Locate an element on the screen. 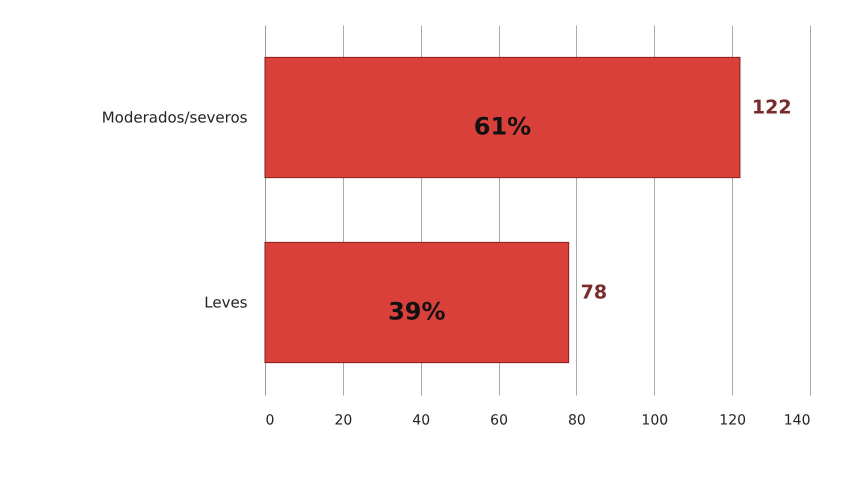 This screenshot has height=477, width=849. x-tick-label: 100 is located at coordinates (654, 420).